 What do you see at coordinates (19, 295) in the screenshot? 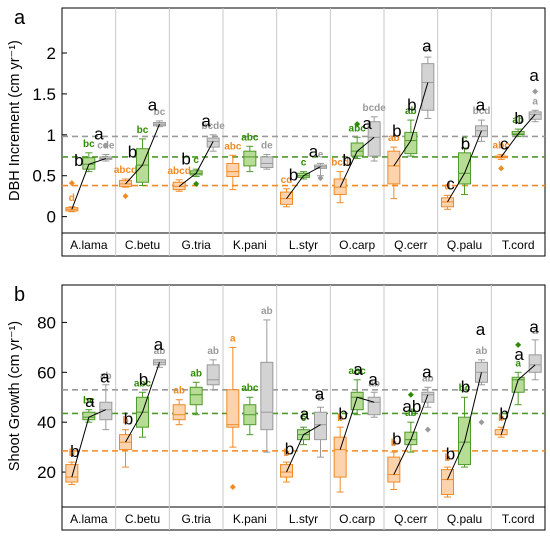
I see `panel-label: b` at bounding box center [19, 295].